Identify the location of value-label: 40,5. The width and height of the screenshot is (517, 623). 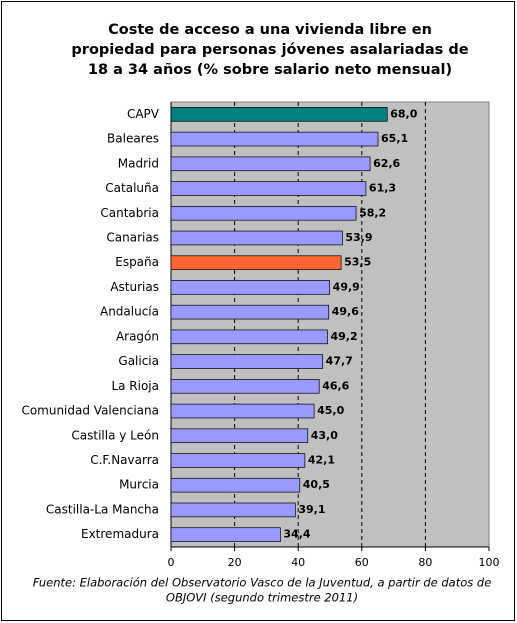
(316, 484).